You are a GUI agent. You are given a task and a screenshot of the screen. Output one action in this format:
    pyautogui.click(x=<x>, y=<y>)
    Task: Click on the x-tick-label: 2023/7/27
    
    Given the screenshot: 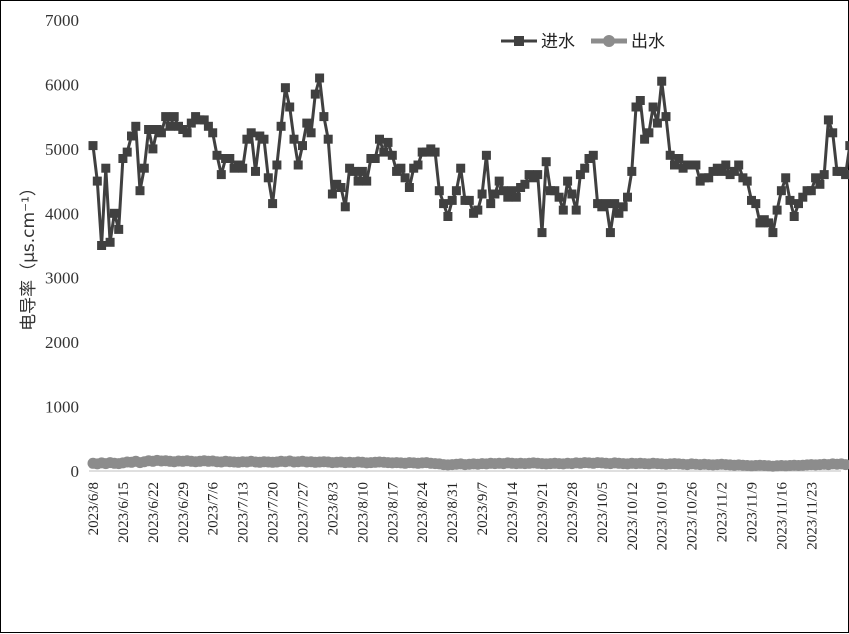 What is the action you would take?
    pyautogui.click(x=304, y=512)
    